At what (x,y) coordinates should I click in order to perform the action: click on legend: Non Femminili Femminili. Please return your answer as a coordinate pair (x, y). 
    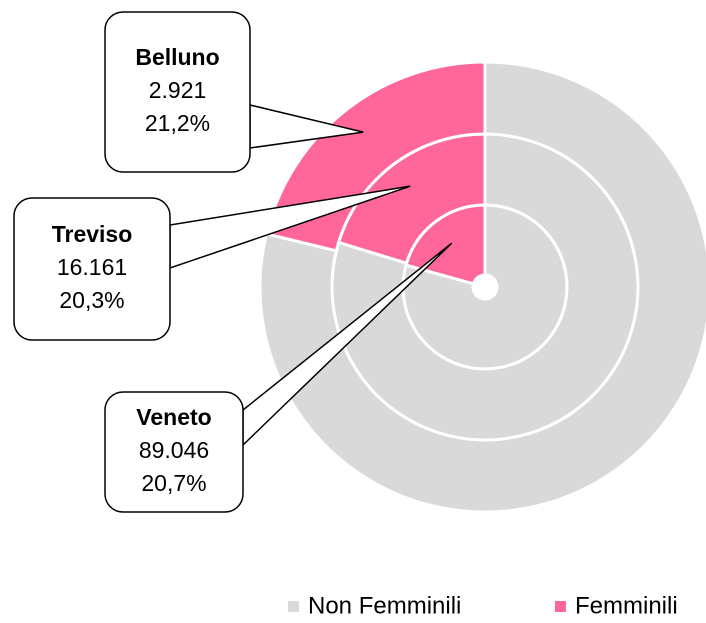
    Looking at the image, I should click on (483, 605).